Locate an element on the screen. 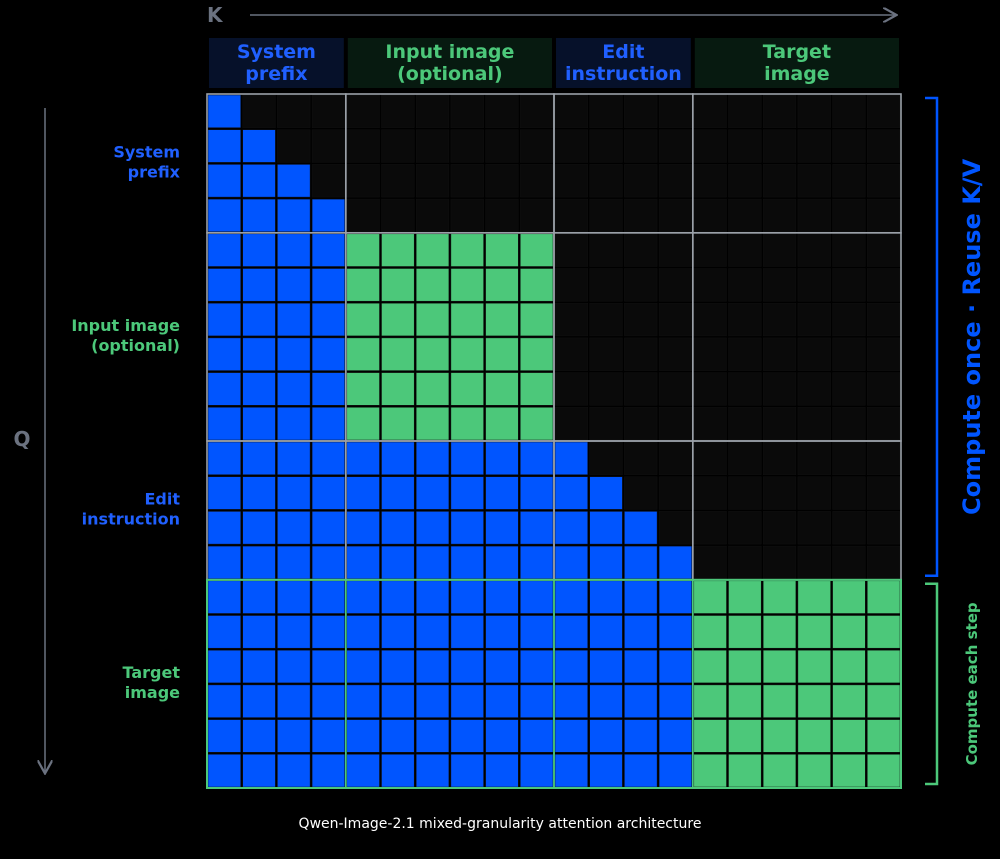  cache-bracket-label: Compute once · Reuse K/V is located at coordinates (972, 336).